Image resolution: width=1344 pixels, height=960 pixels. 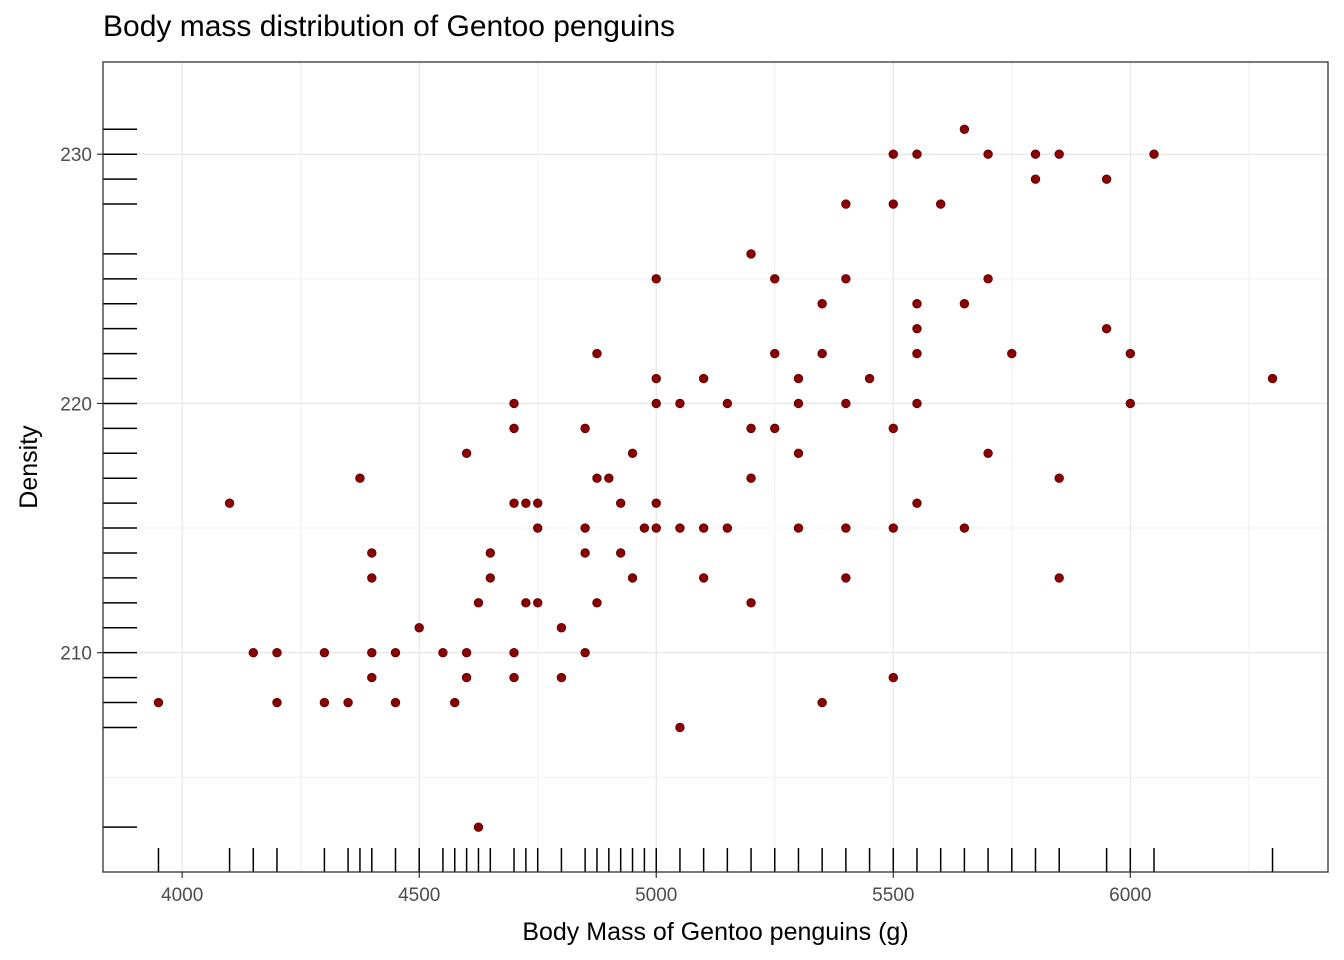 What do you see at coordinates (1130, 895) in the screenshot?
I see `x-tick-label: 6000` at bounding box center [1130, 895].